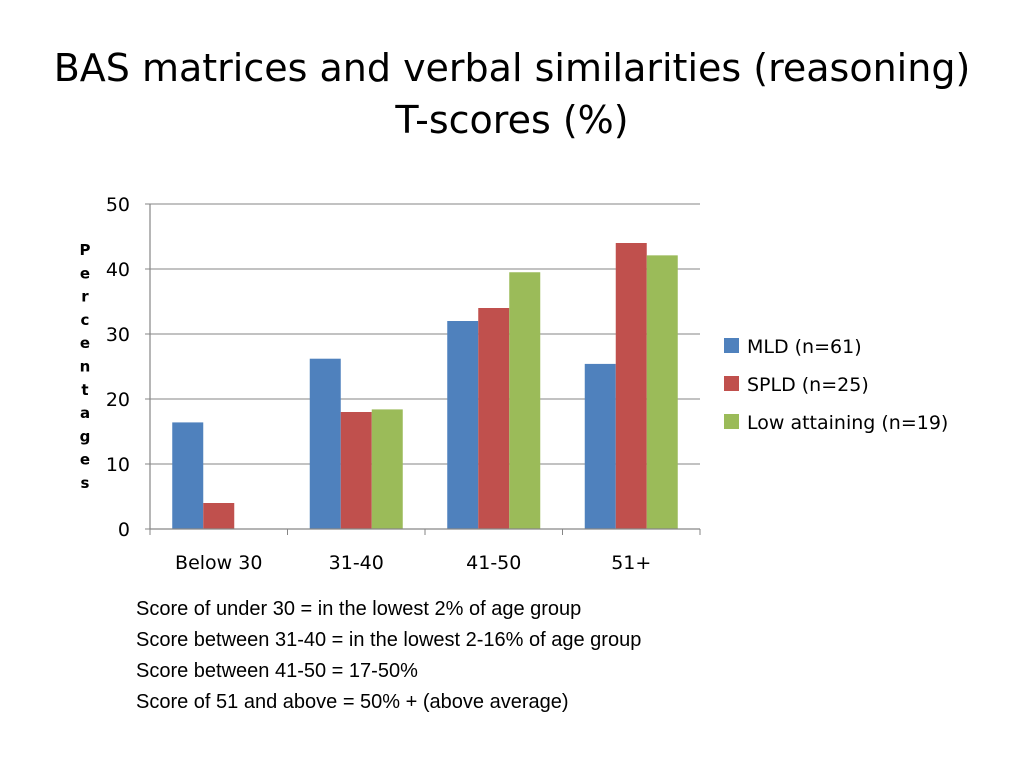 This screenshot has height=768, width=1024. I want to click on x-tick-label: Below 30, so click(218, 563).